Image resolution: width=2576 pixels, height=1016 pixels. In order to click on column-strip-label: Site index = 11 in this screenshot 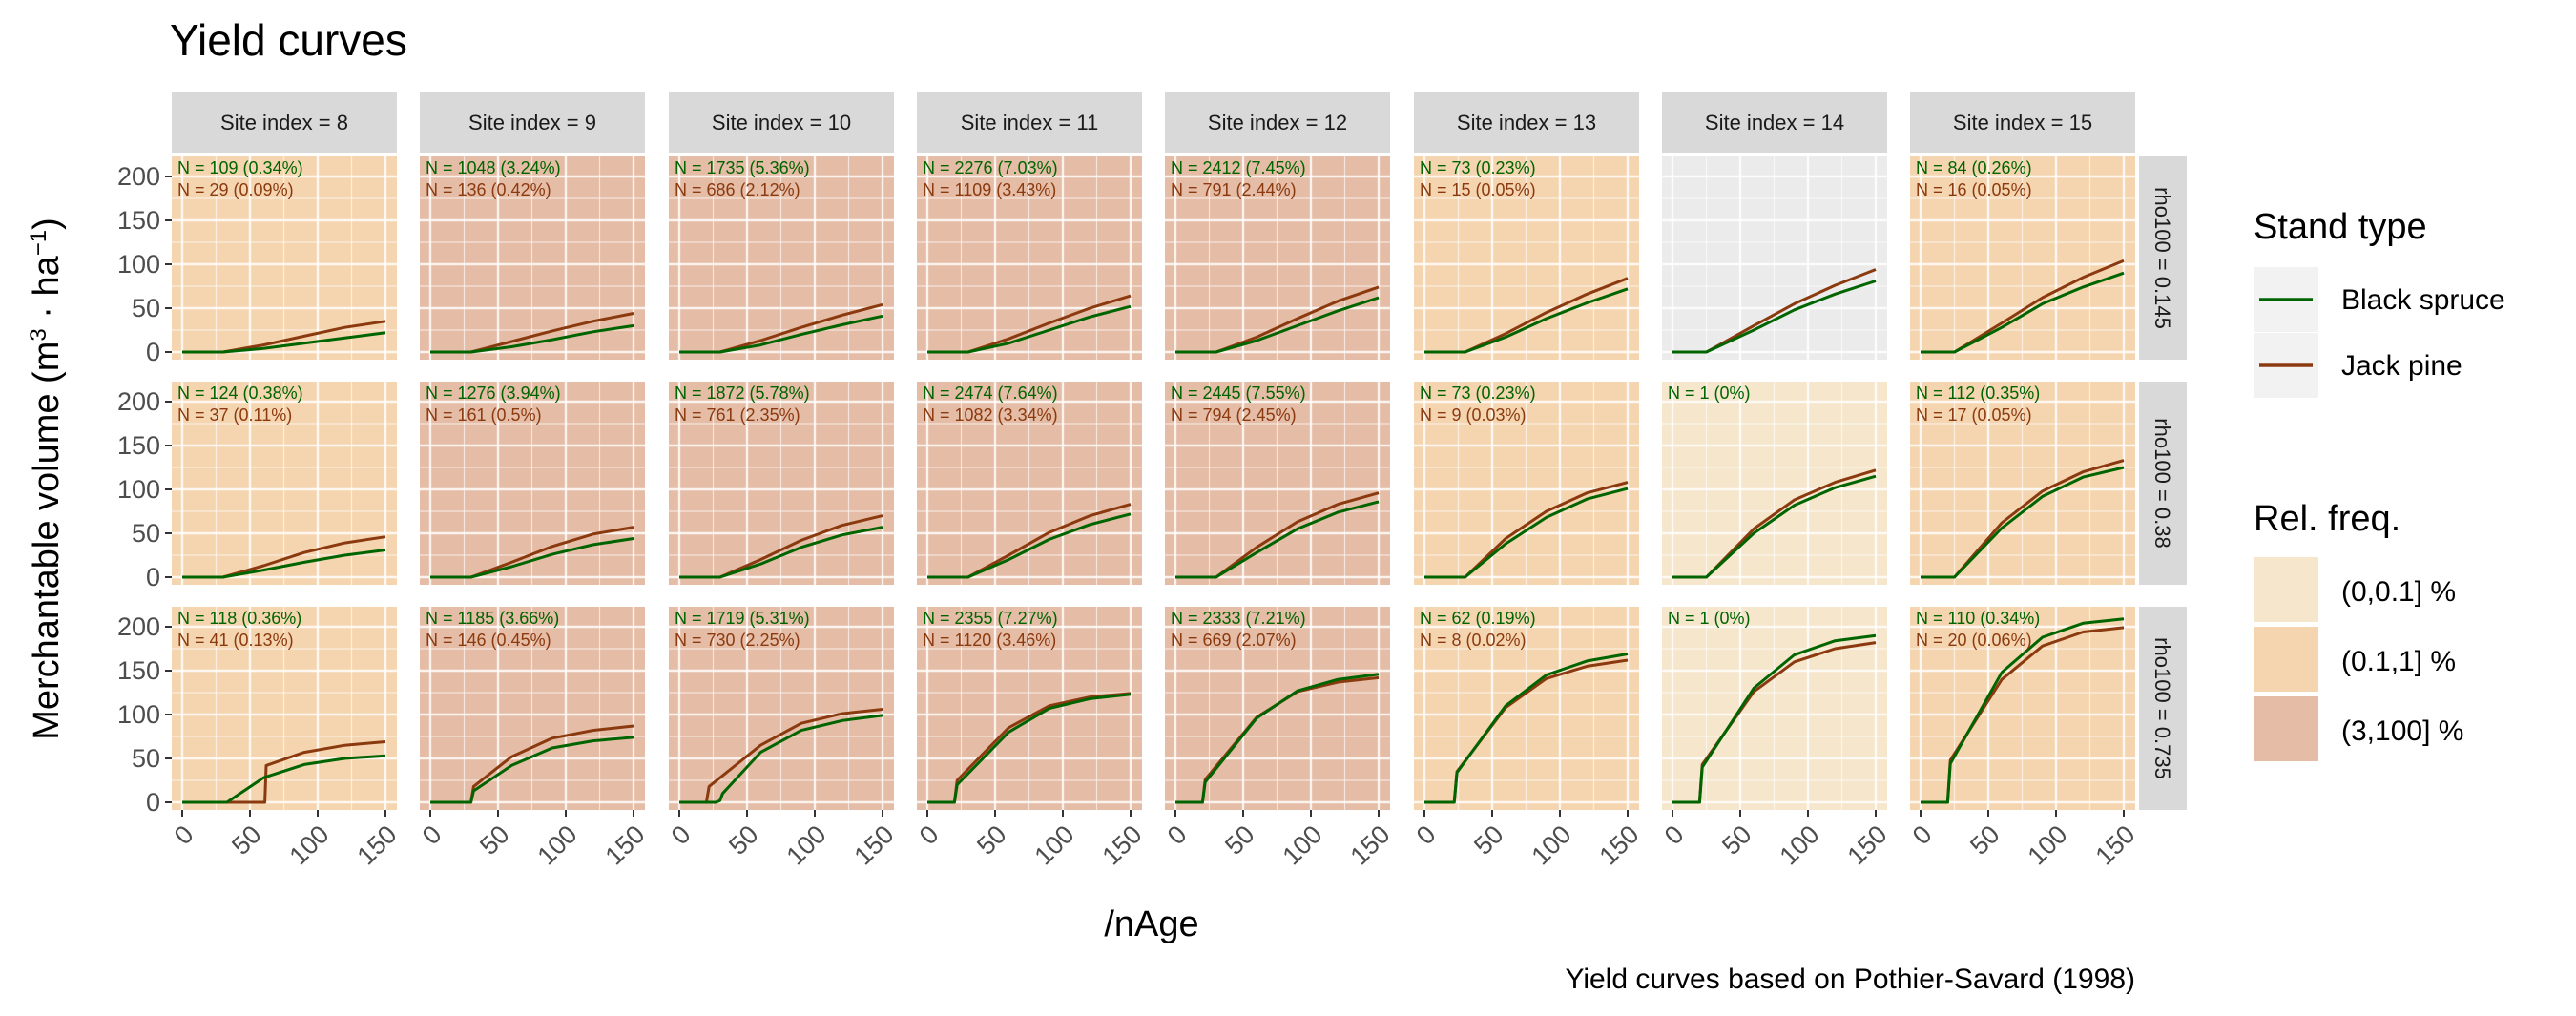, I will do `click(1030, 123)`.